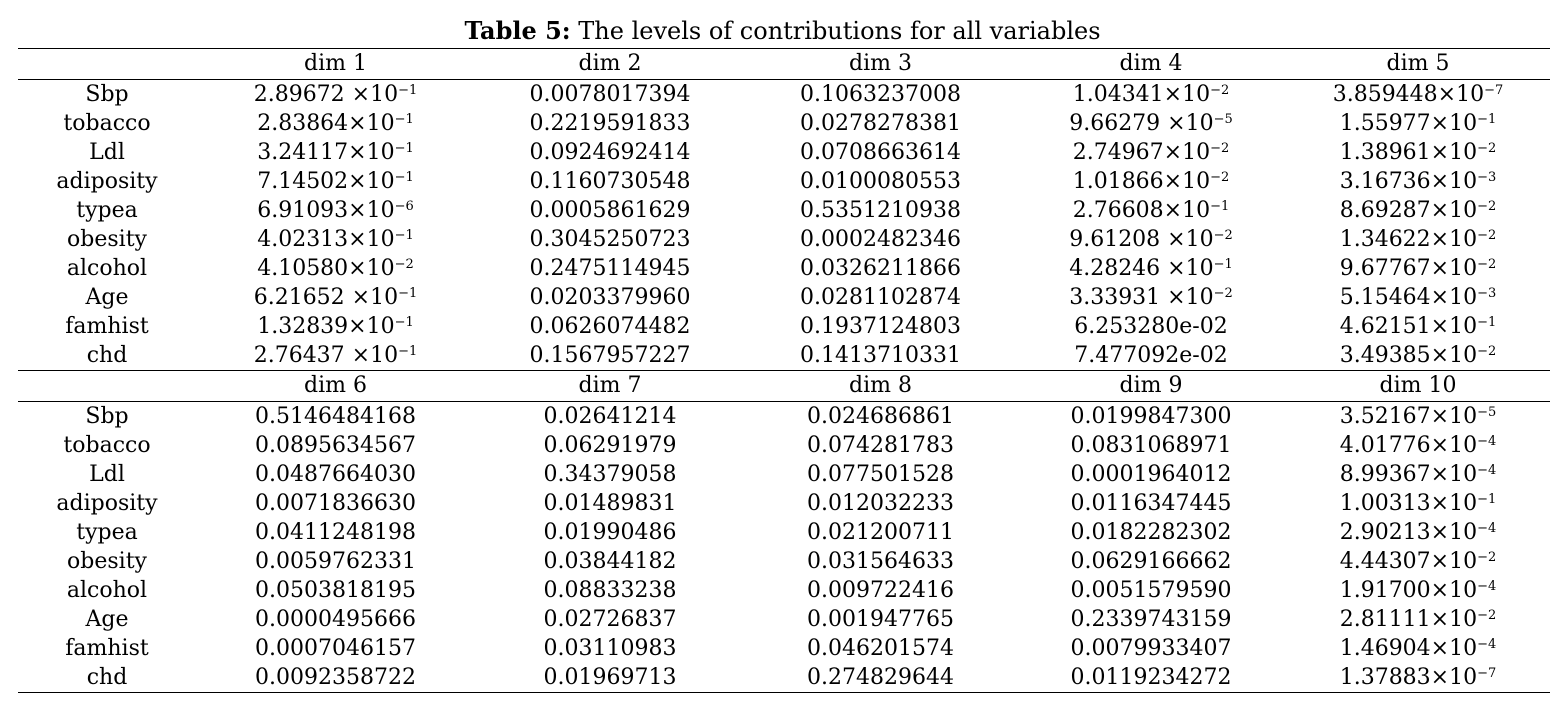 Image resolution: width=1558 pixels, height=713 pixels. What do you see at coordinates (1418, 648) in the screenshot?
I see `value-cell: 1.46904×10−4` at bounding box center [1418, 648].